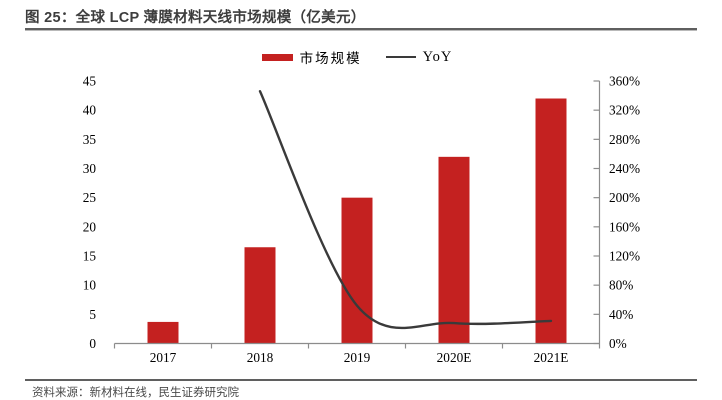 Image resolution: width=722 pixels, height=400 pixels. Describe the element at coordinates (361, 380) in the screenshot. I see `footer-divider` at that location.